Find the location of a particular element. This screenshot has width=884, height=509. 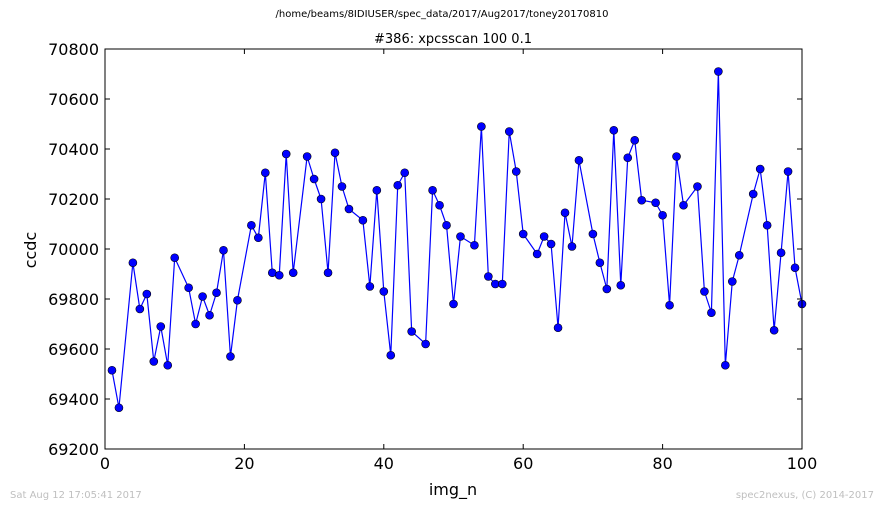

y-tick-label: 70400 is located at coordinates (73, 149).